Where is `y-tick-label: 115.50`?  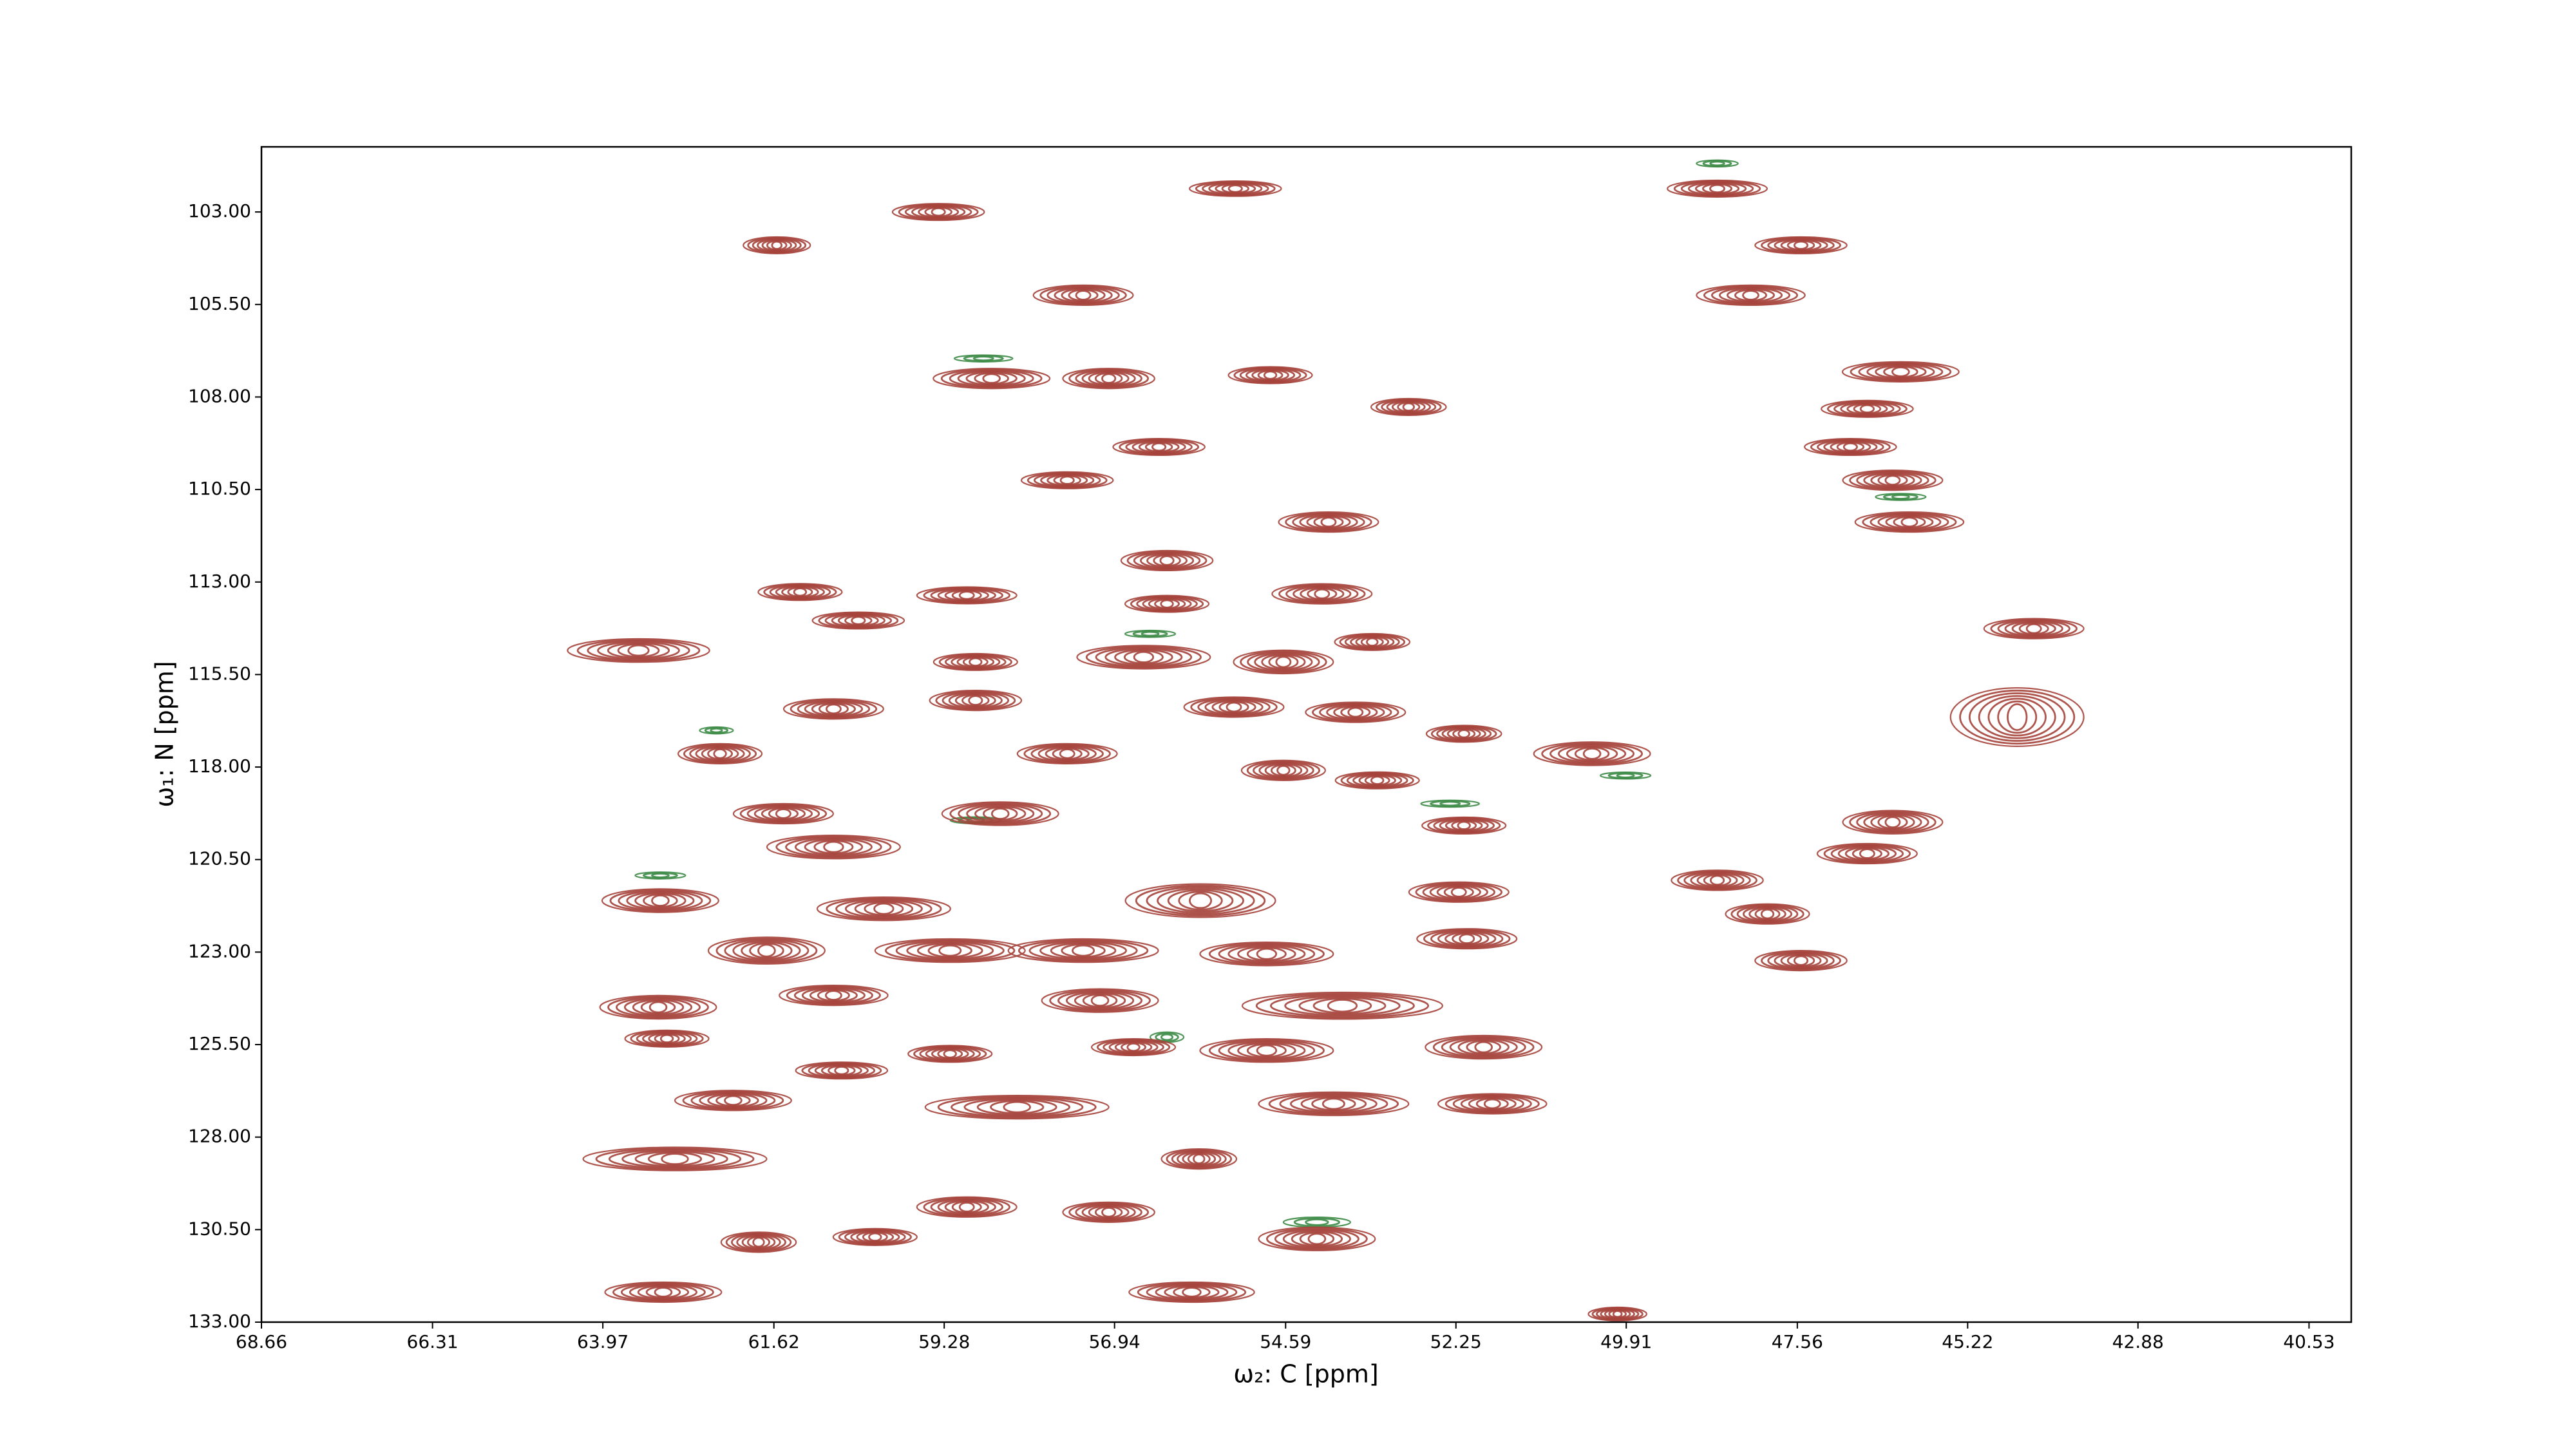 y-tick-label: 115.50 is located at coordinates (219, 674).